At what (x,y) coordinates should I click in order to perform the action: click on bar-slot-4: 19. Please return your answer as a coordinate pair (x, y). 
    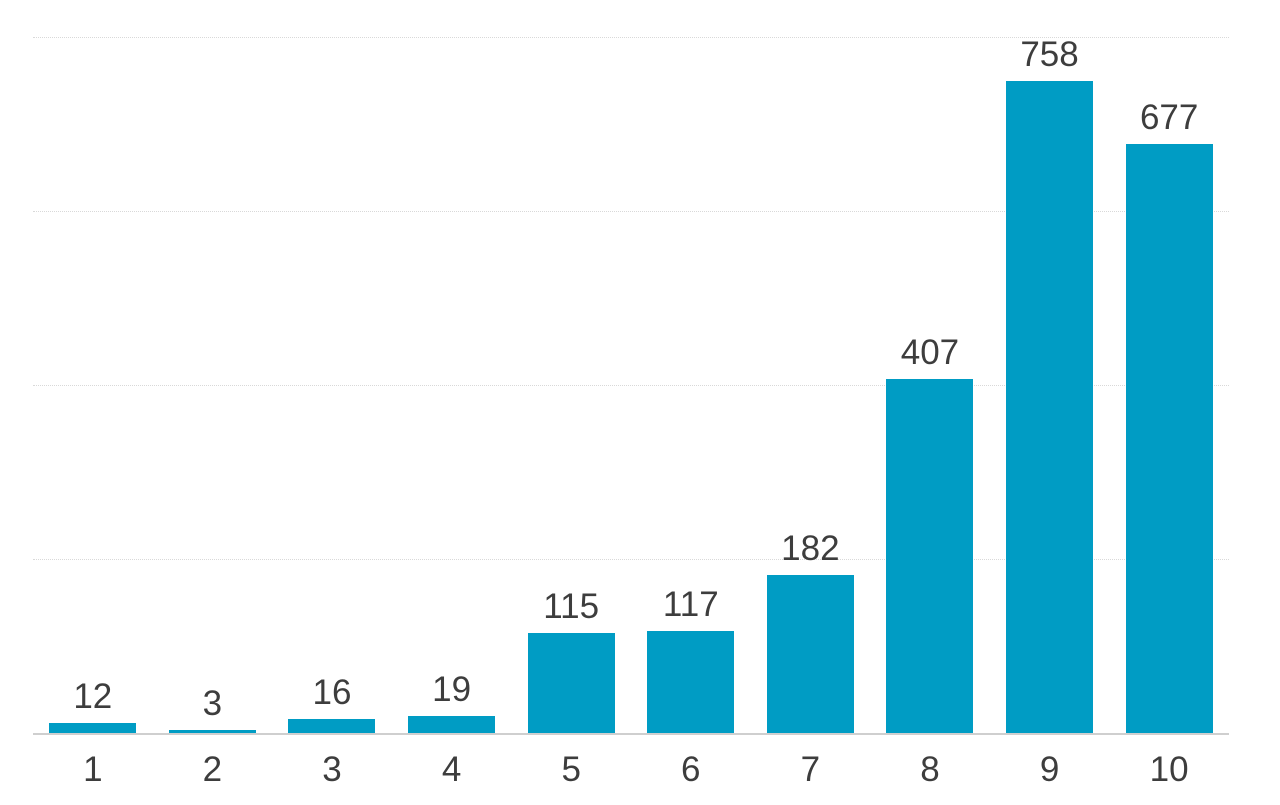
    Looking at the image, I should click on (452, 385).